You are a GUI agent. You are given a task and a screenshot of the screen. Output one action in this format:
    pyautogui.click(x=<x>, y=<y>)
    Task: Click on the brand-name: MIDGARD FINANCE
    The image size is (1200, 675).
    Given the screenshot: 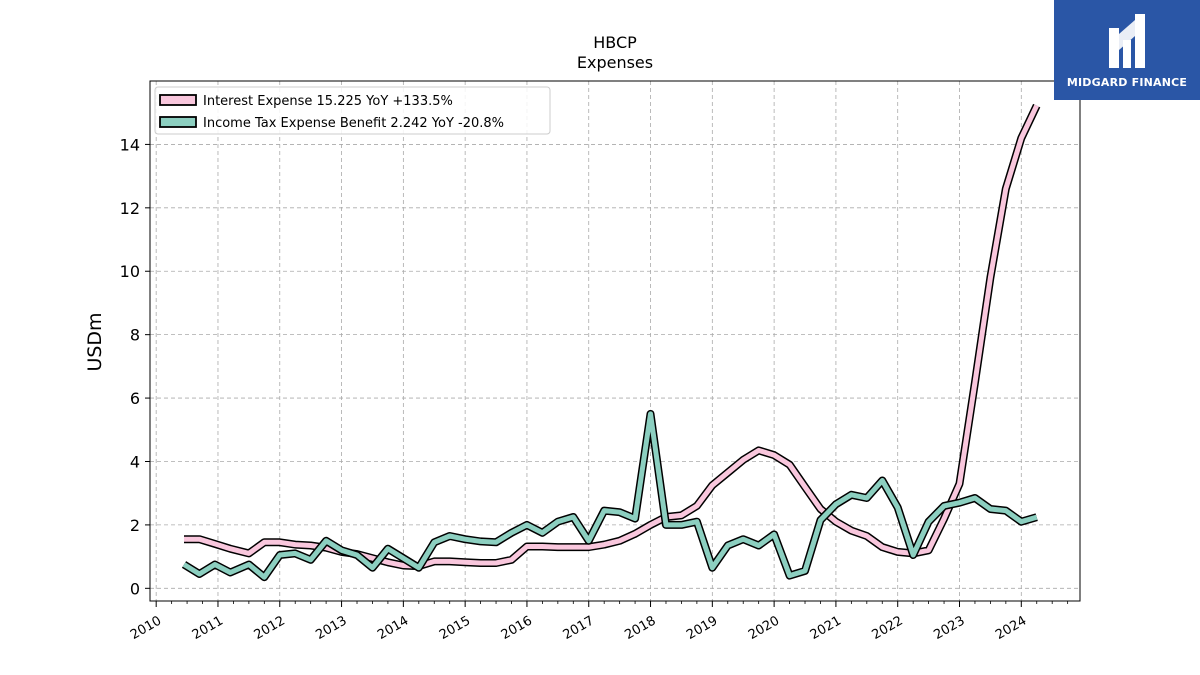 What is the action you would take?
    pyautogui.click(x=1127, y=82)
    